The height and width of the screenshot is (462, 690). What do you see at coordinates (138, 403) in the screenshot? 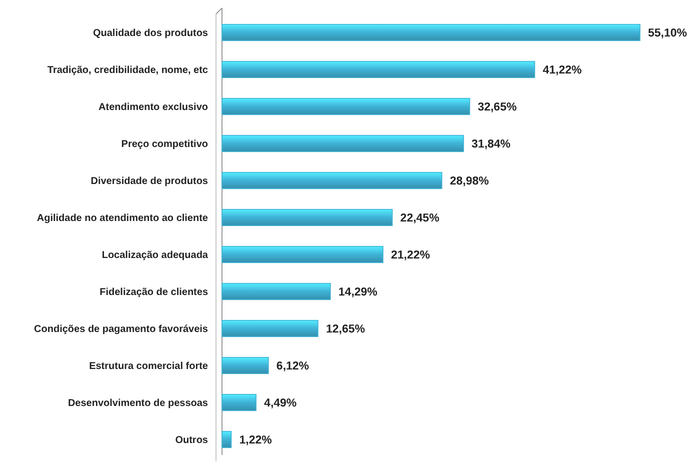
I see `y-tick-label: Desenvolvimento de pessoas` at bounding box center [138, 403].